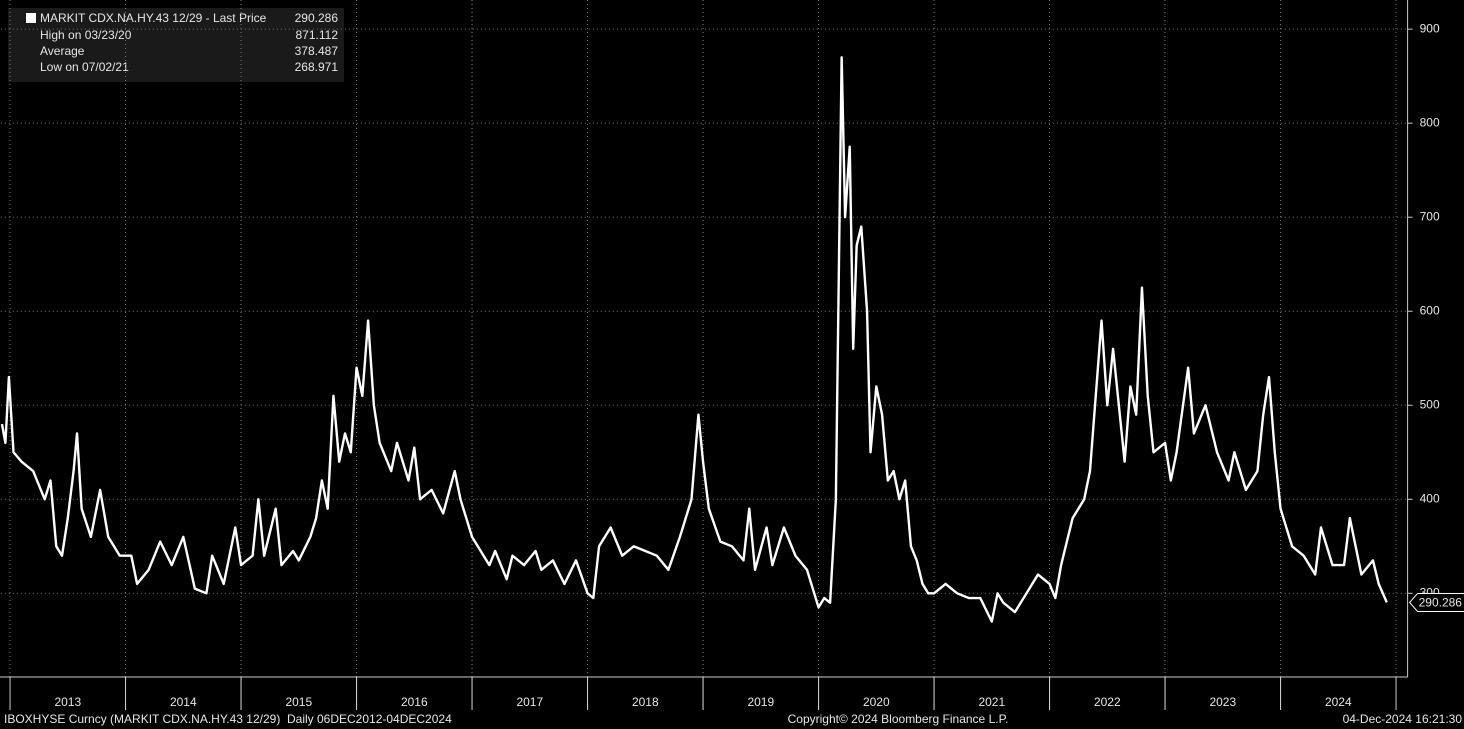 The image size is (1464, 729). Describe the element at coordinates (1403, 719) in the screenshot. I see `footer-right: 04-Dec-2024 16:21:30` at that location.